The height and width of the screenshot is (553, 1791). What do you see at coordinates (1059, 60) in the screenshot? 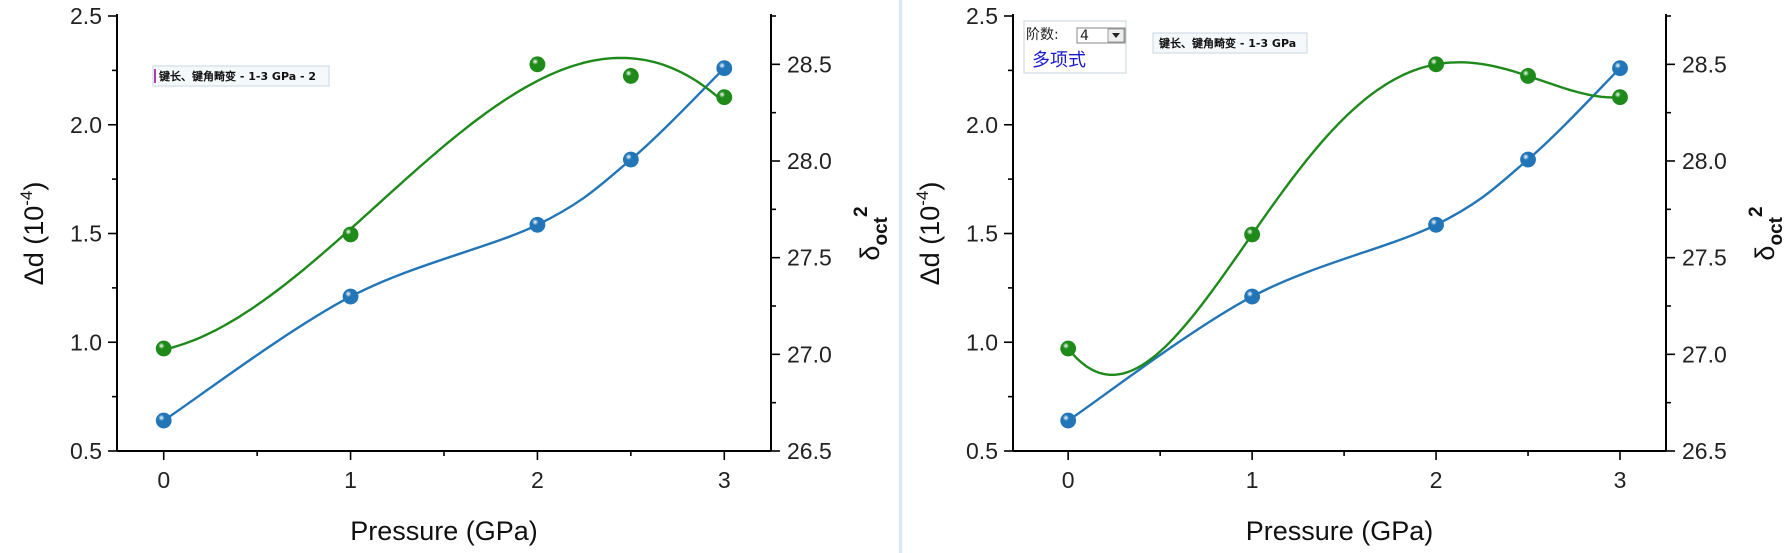
I see `polynomial-fit-button: 多项式` at bounding box center [1059, 60].